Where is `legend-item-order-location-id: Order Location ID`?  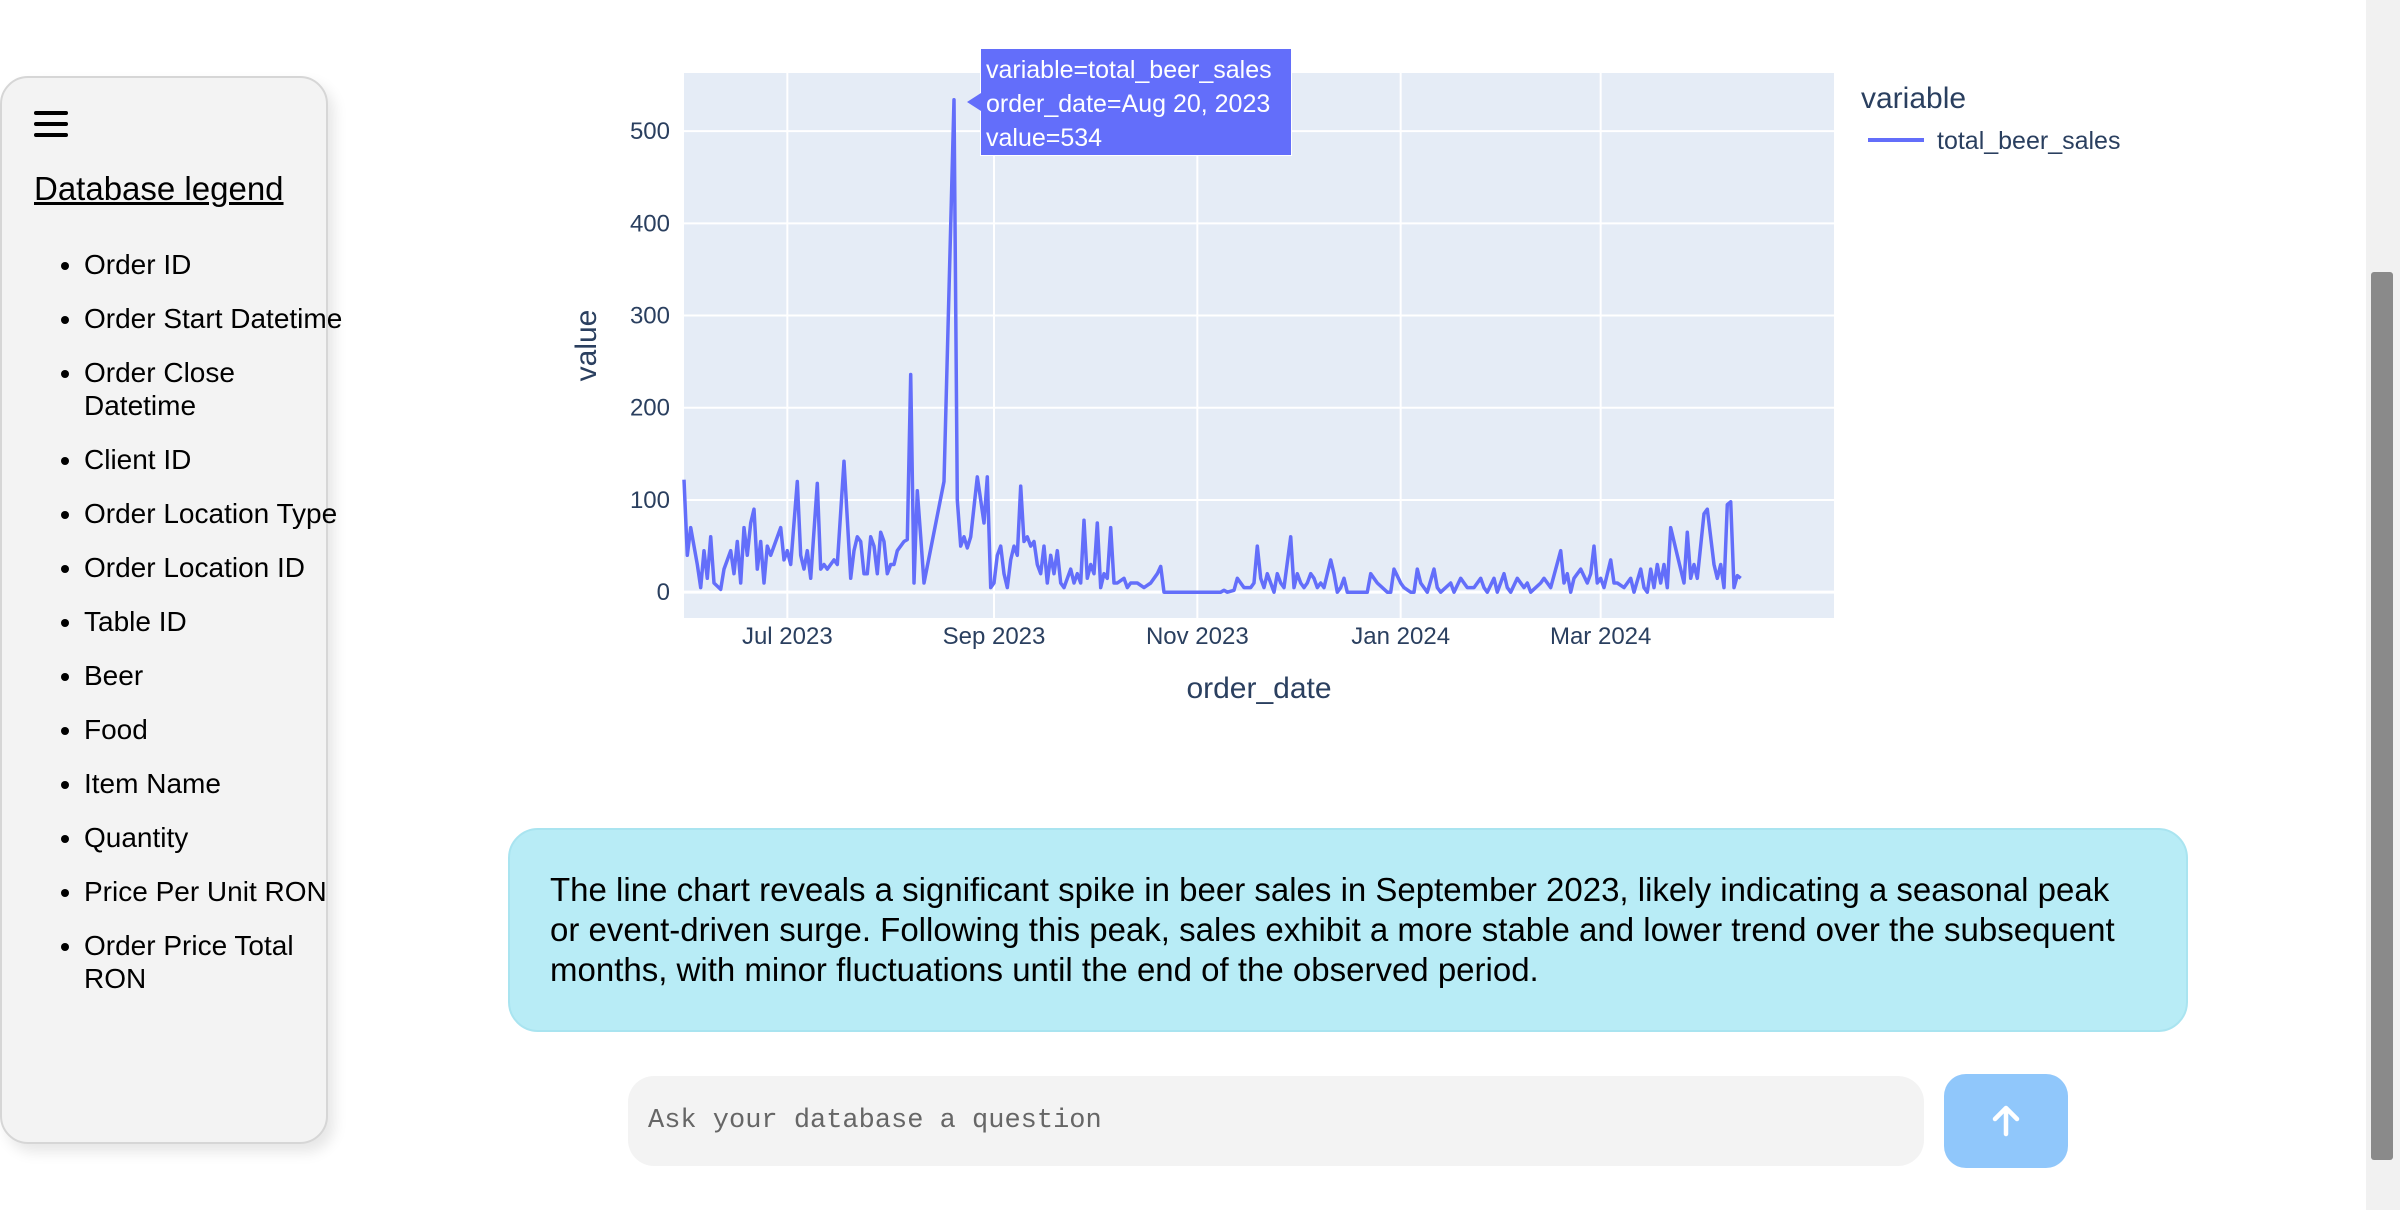
legend-item-order-location-id: Order Location ID is located at coordinates (219, 567).